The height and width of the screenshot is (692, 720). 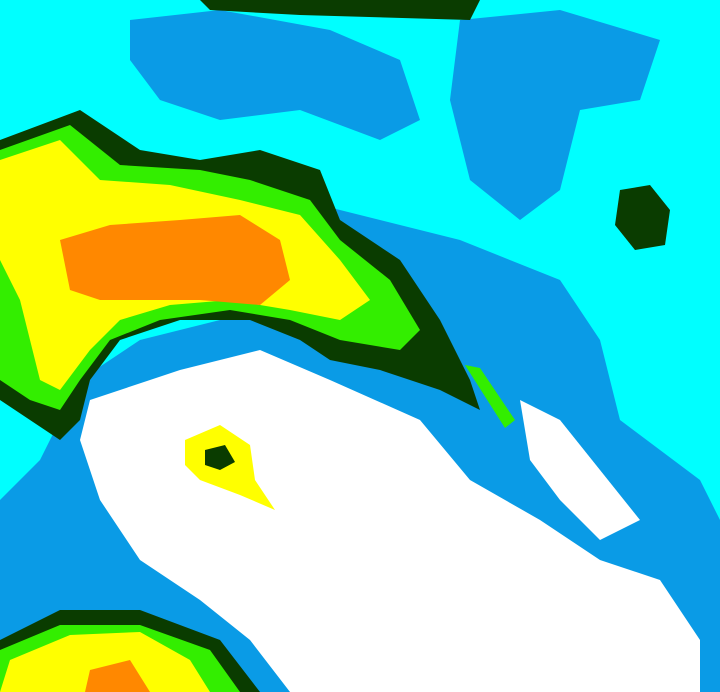 I want to click on white-cloud-right, so click(x=580, y=470).